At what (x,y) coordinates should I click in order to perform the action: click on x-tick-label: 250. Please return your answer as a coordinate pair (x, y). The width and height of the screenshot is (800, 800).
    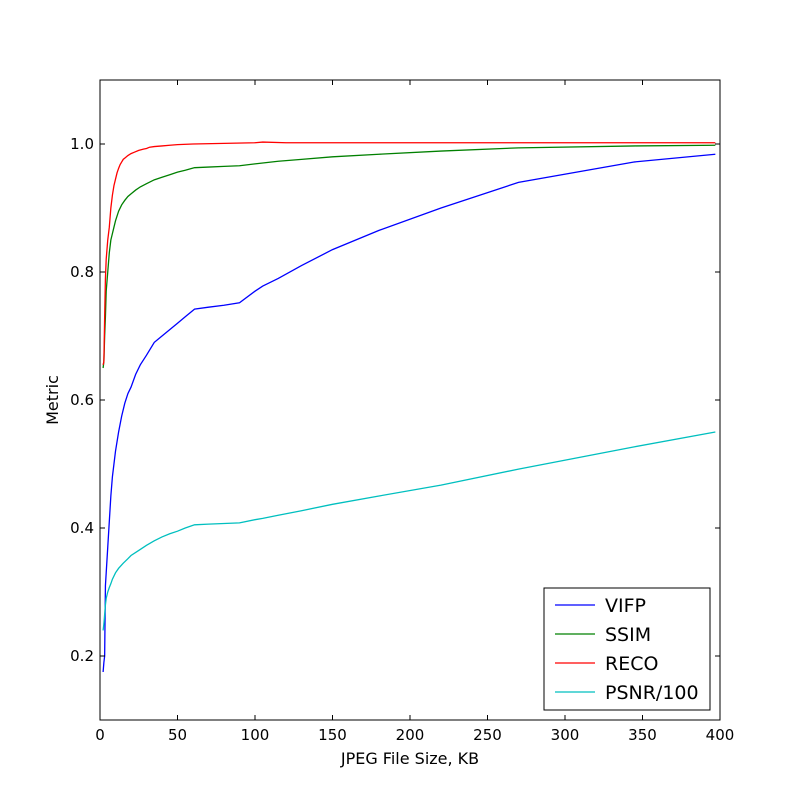
    Looking at the image, I should click on (487, 735).